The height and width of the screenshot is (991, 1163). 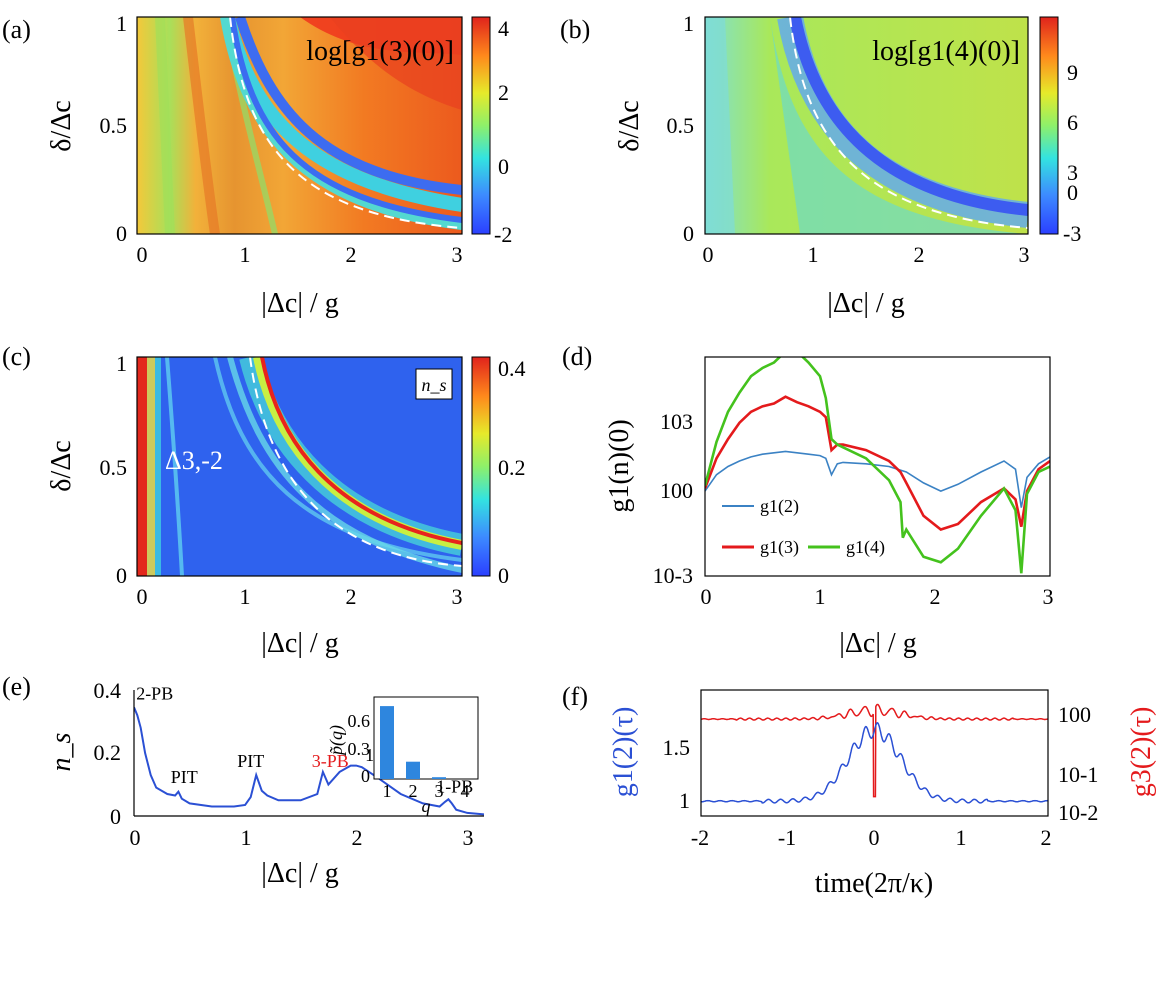 I want to click on annotation-delta: Δ3,-2, so click(x=194, y=460).